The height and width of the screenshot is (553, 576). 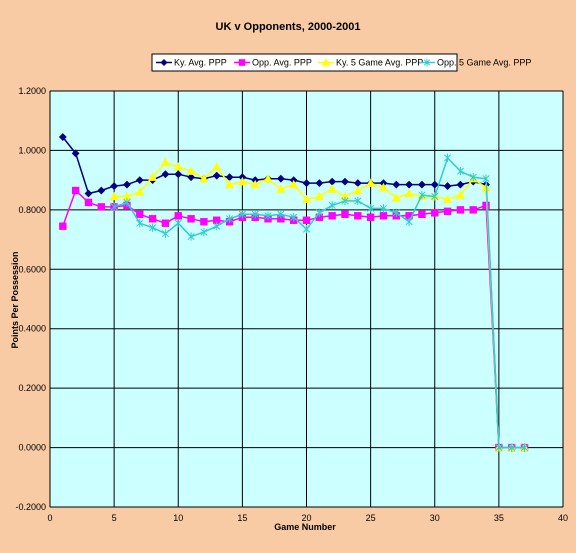 What do you see at coordinates (32, 388) in the screenshot?
I see `y-tick-label: 0.2000` at bounding box center [32, 388].